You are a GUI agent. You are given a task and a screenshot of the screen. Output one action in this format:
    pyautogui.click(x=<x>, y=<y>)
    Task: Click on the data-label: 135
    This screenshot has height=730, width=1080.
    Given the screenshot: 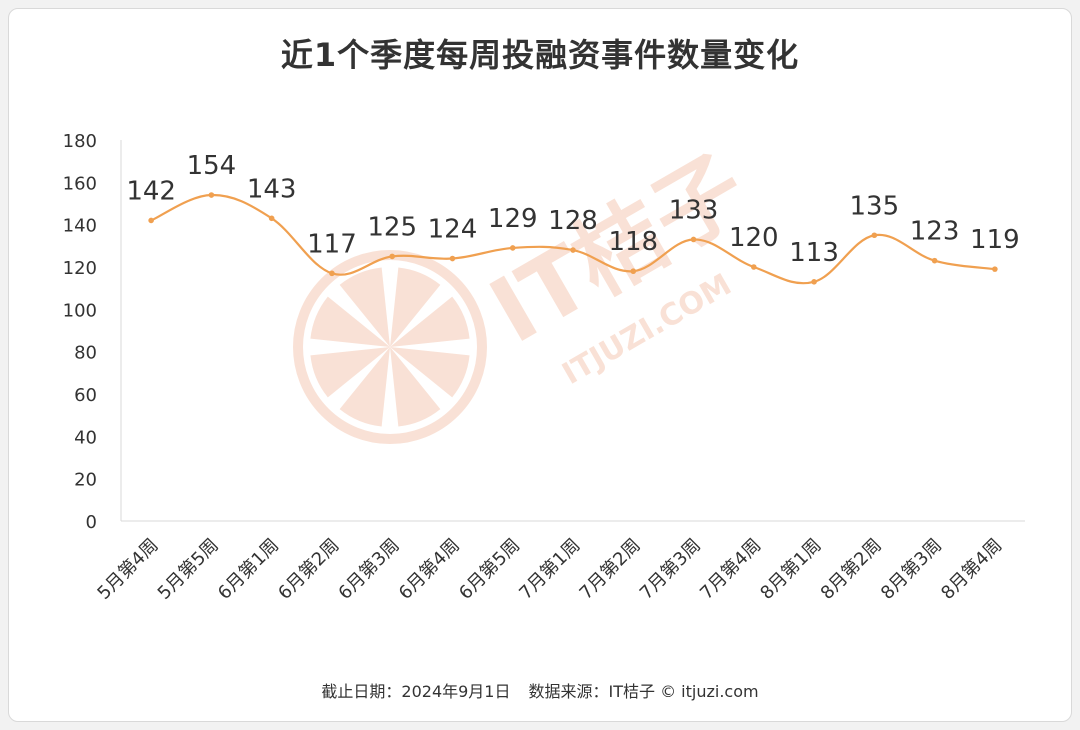 What is the action you would take?
    pyautogui.click(x=875, y=206)
    